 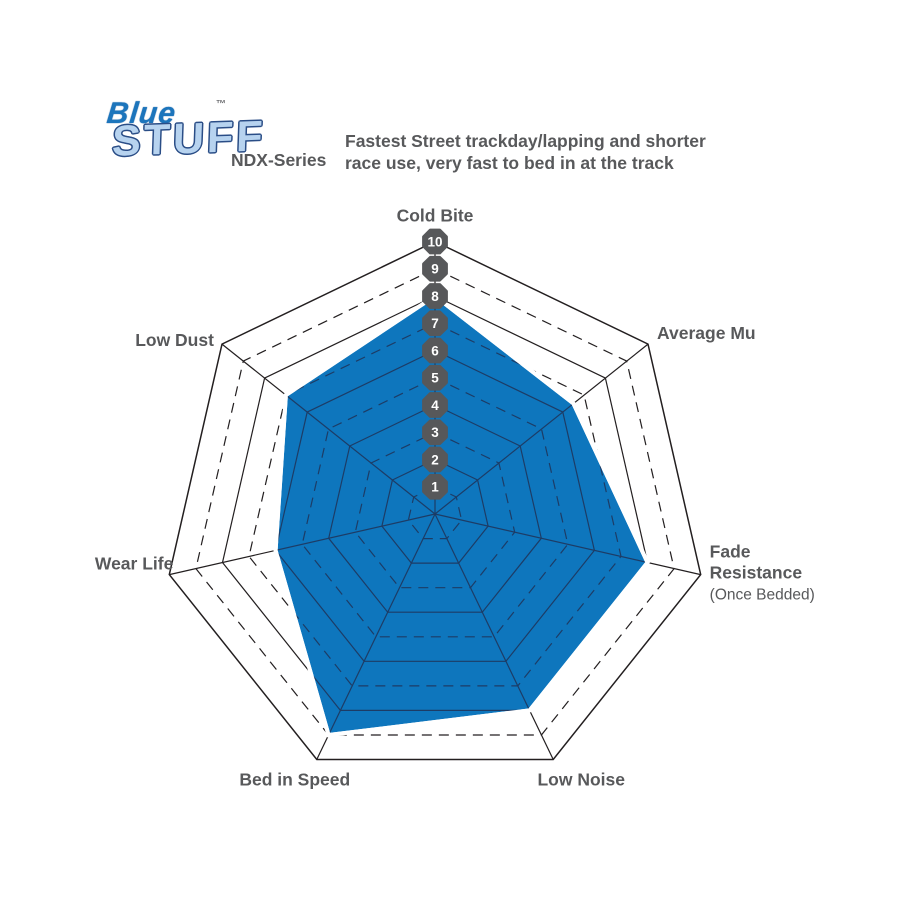 I want to click on scale-badge-10: 10, so click(x=435, y=241).